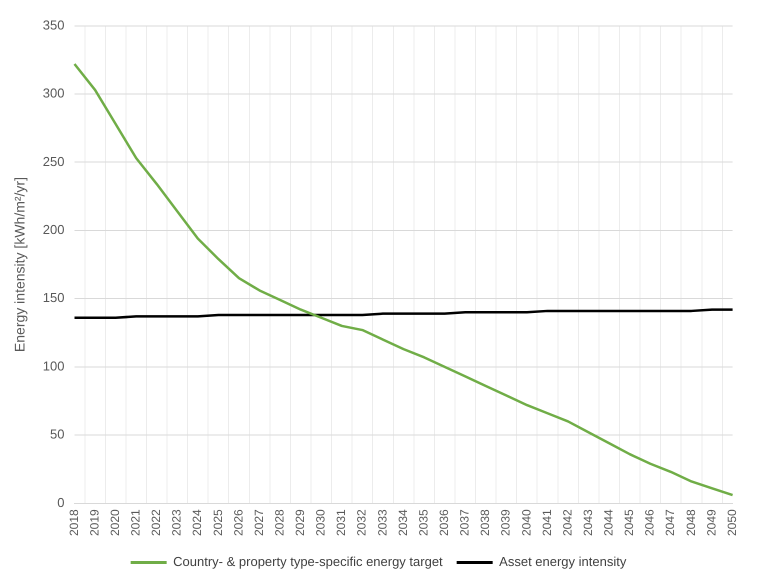 The height and width of the screenshot is (587, 761). I want to click on y-tick-label: 300, so click(53, 93).